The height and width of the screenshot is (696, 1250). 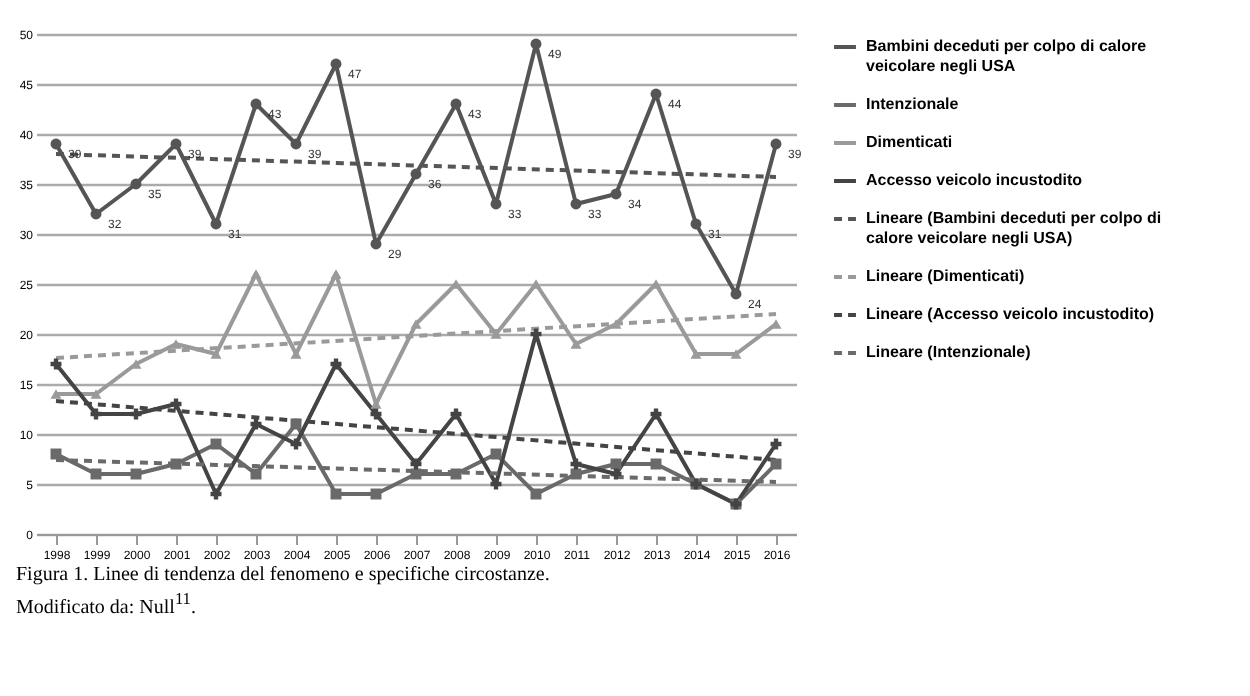 I want to click on legend-label: Intenzionale, so click(x=913, y=104).